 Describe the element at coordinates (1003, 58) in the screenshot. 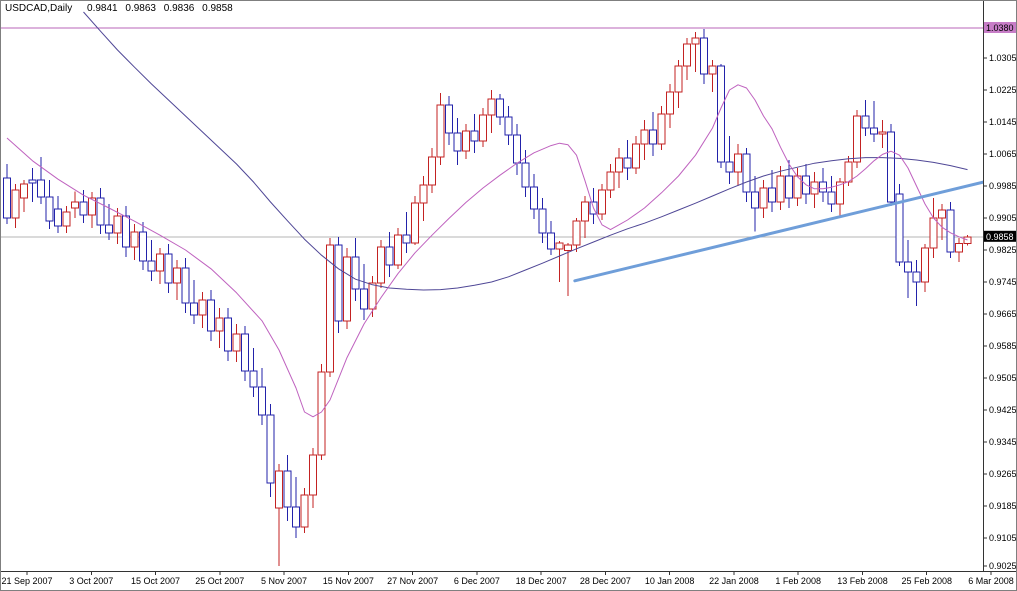

I see `price-tick-label: 1.0305` at that location.